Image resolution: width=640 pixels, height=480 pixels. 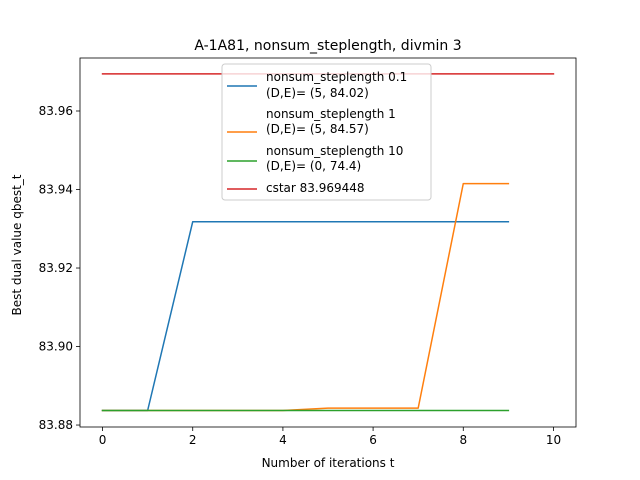 I want to click on y-tick-label: 83.94, so click(x=56, y=190).